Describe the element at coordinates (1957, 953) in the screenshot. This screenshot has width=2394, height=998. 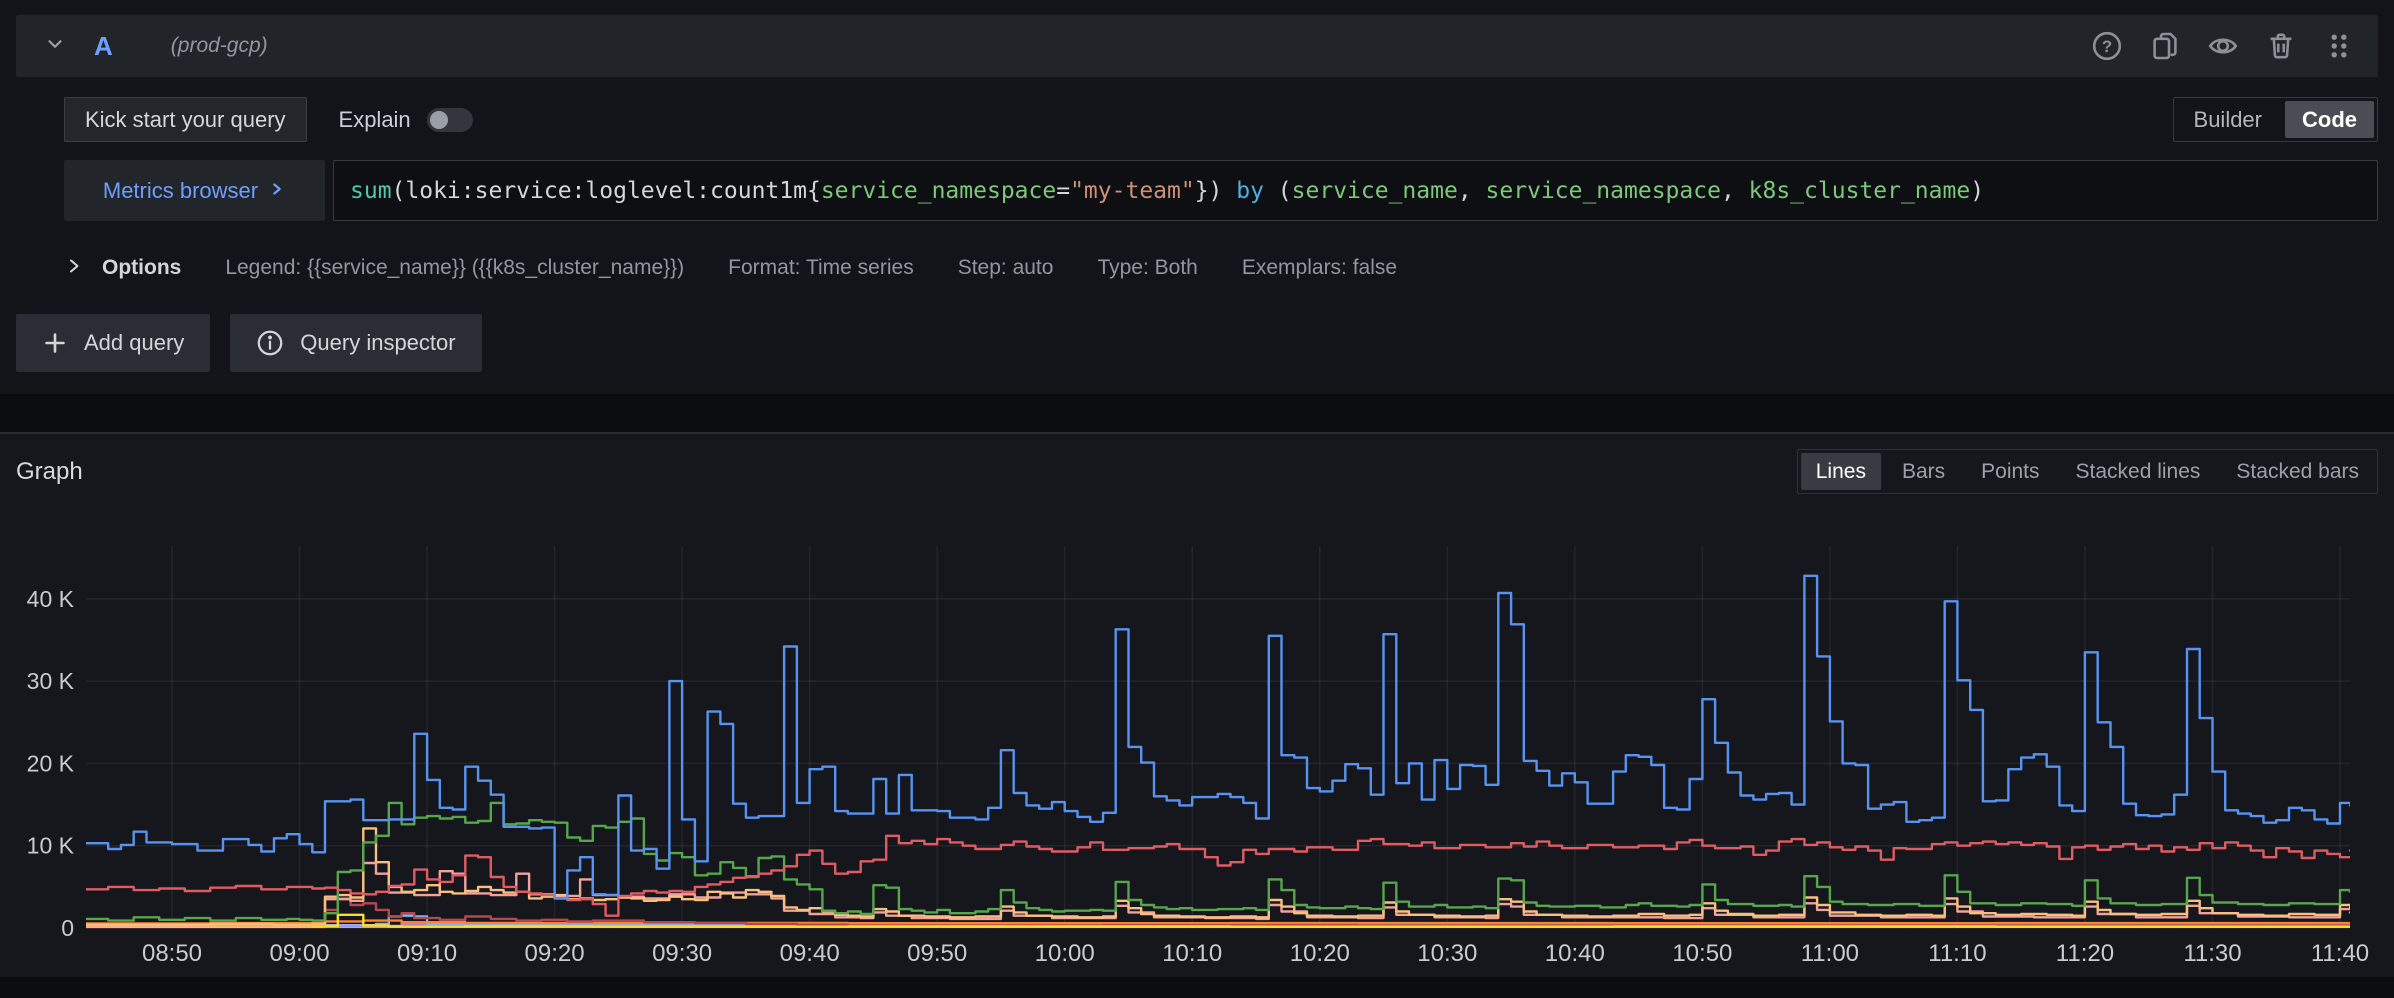
I see `x-axis-label: 11:10` at that location.